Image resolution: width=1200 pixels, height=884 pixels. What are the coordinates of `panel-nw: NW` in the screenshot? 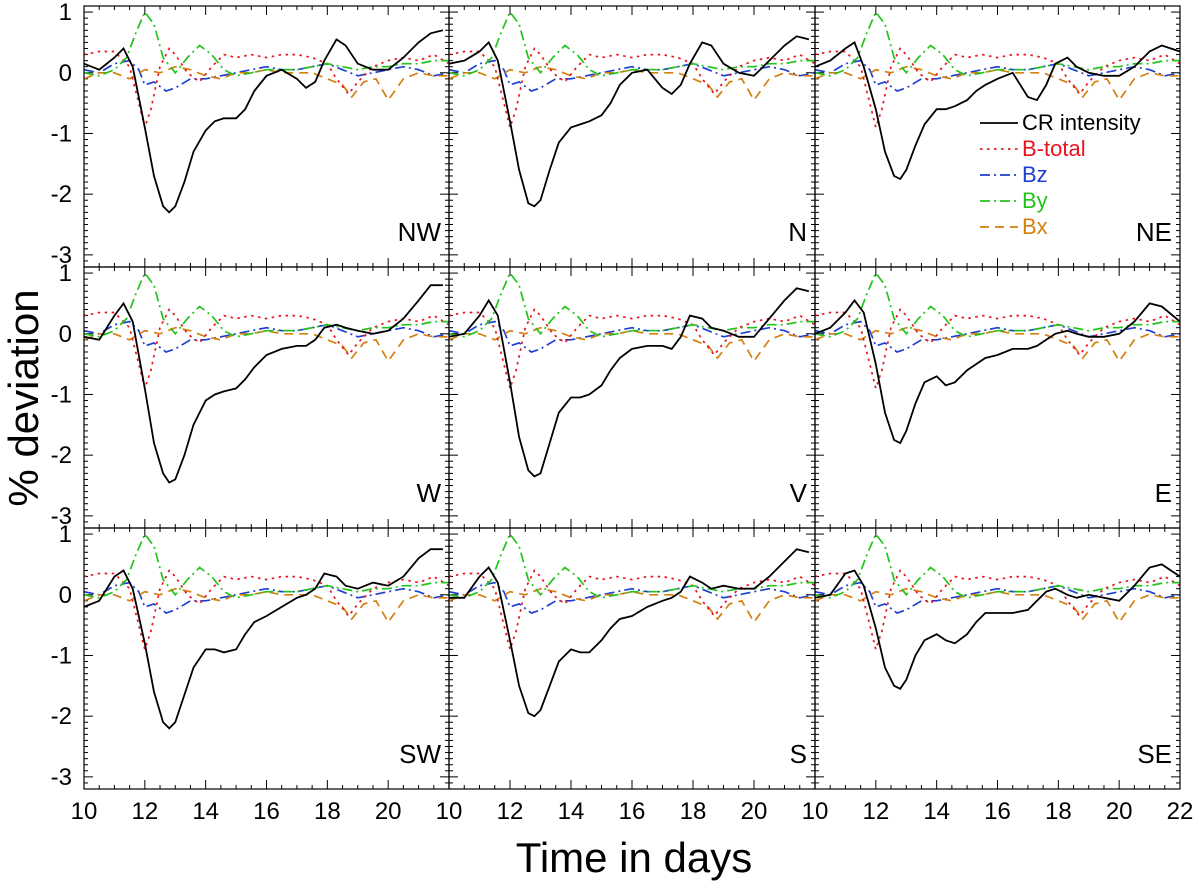 It's located at (266, 136).